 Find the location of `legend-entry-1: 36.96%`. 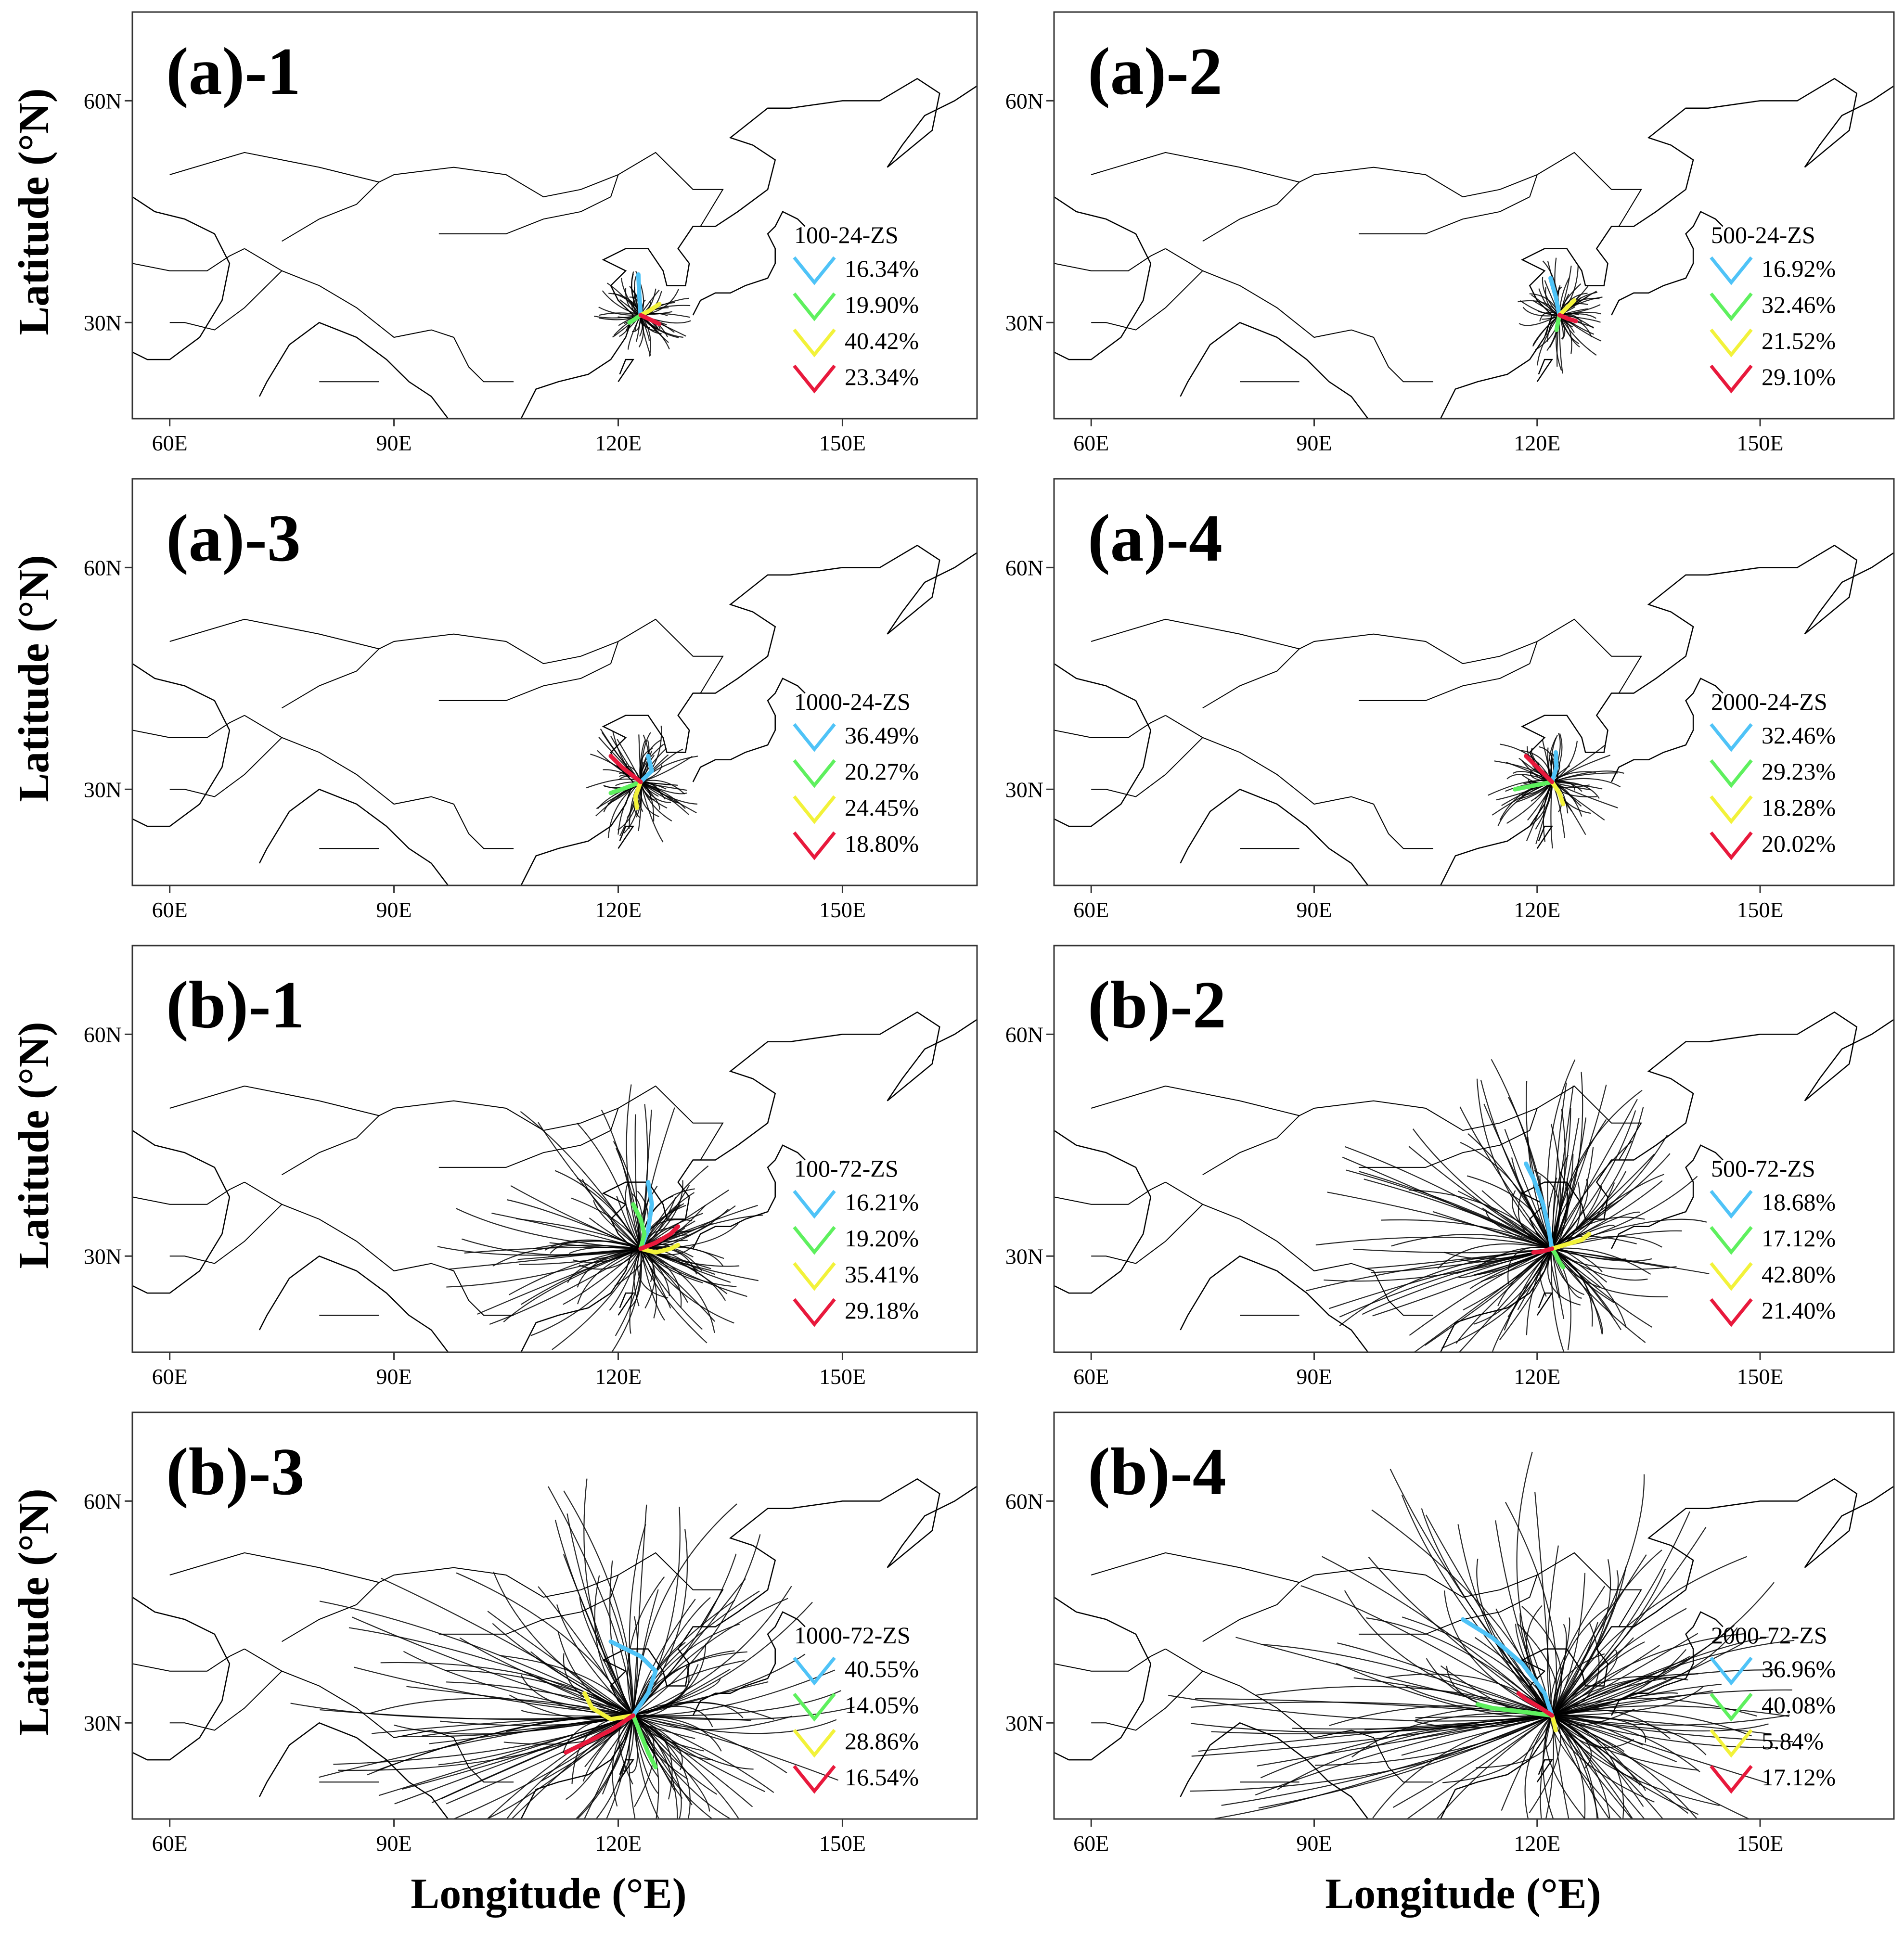

legend-entry-1: 36.96% is located at coordinates (1799, 1668).